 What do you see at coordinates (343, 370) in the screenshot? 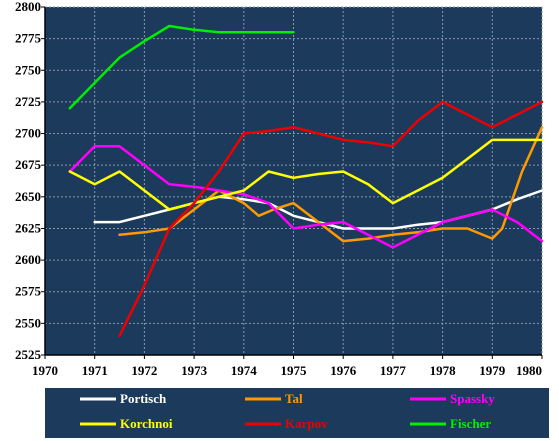
I see `x-tick-label: 1976` at bounding box center [343, 370].